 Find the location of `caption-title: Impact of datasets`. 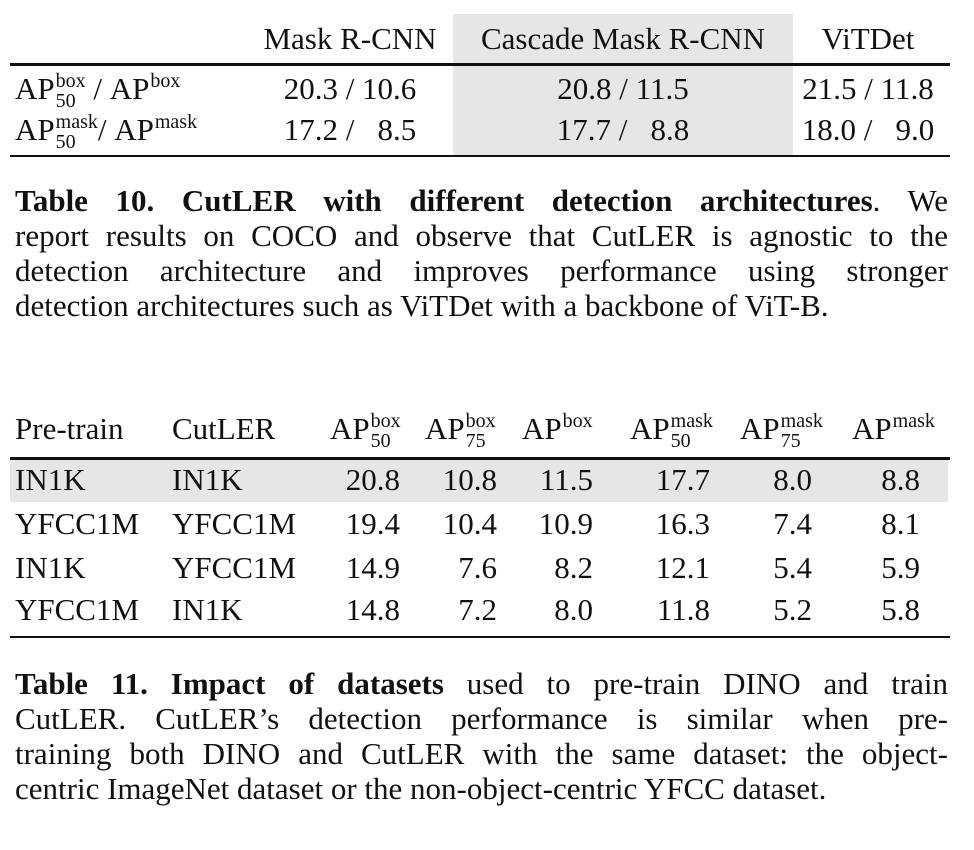

caption-title: Impact of datasets is located at coordinates (307, 683).